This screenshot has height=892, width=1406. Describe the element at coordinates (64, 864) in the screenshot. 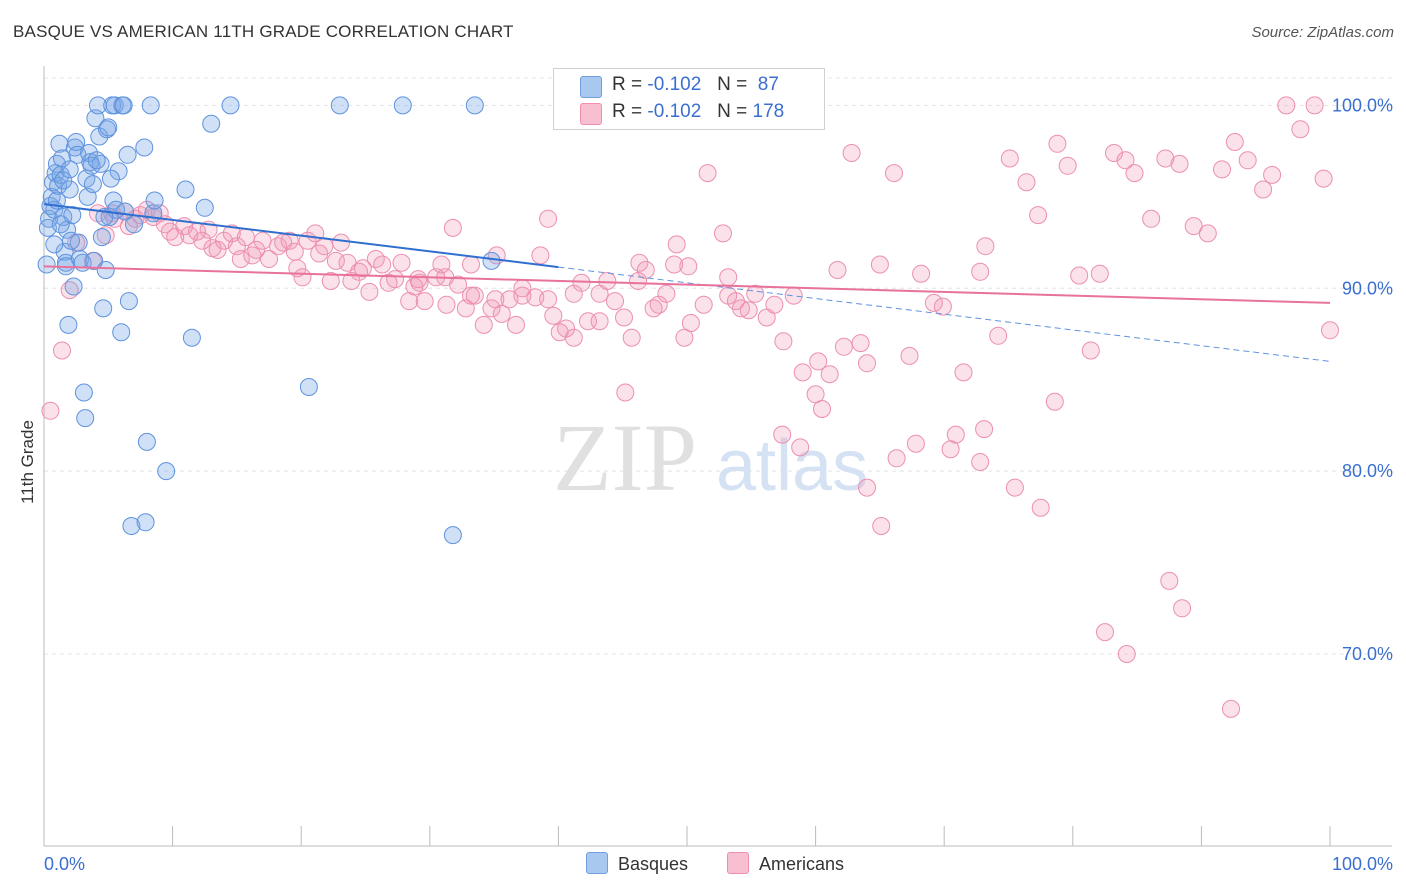

I see `x-tick-label: 0.0%` at that location.